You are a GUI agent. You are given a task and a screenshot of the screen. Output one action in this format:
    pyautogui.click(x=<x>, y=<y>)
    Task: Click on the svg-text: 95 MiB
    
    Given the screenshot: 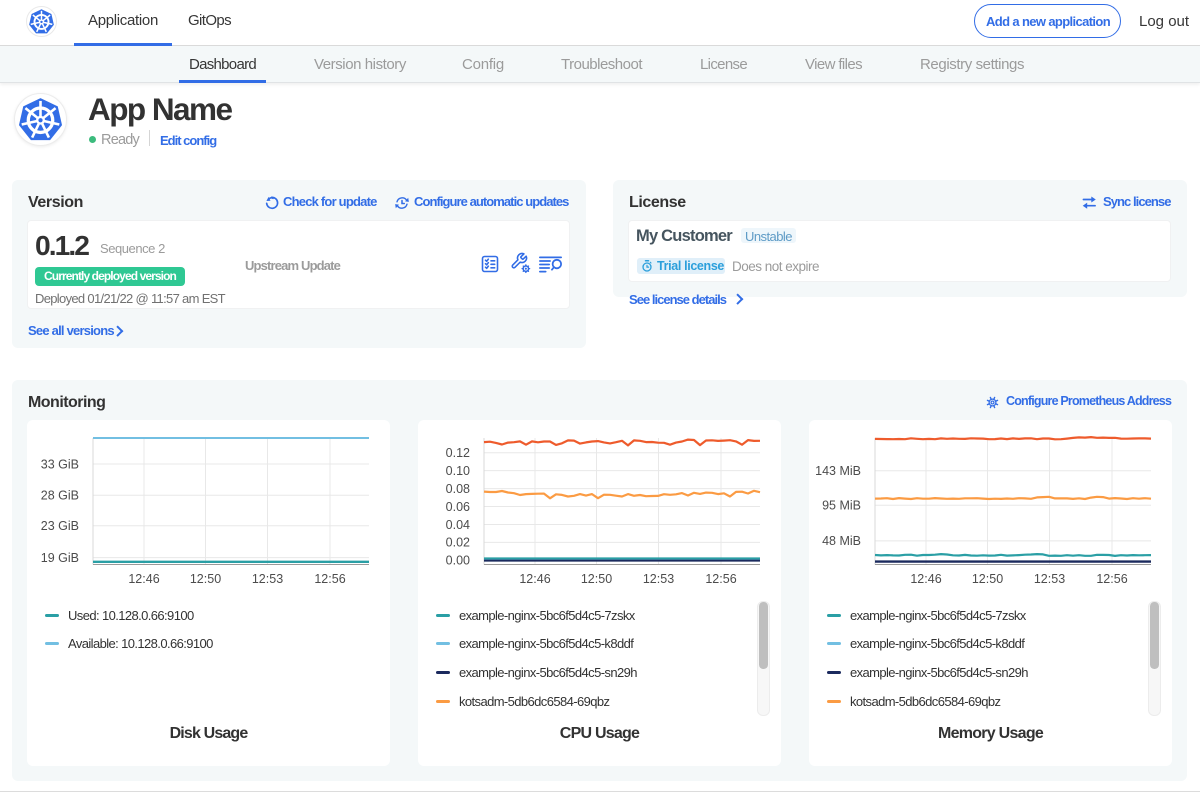 What is the action you would take?
    pyautogui.click(x=841, y=506)
    